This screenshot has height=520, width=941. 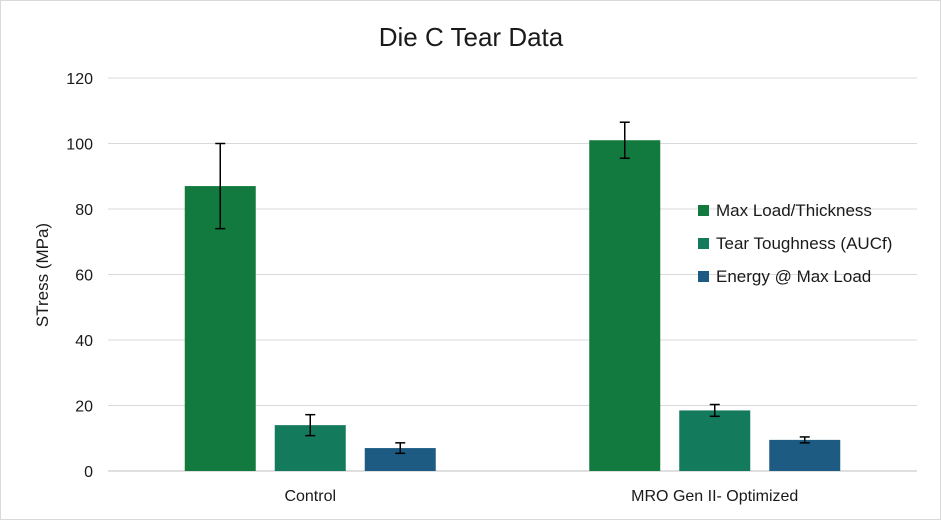 I want to click on legend-item: Tear Toughness (AUCf), so click(x=795, y=243).